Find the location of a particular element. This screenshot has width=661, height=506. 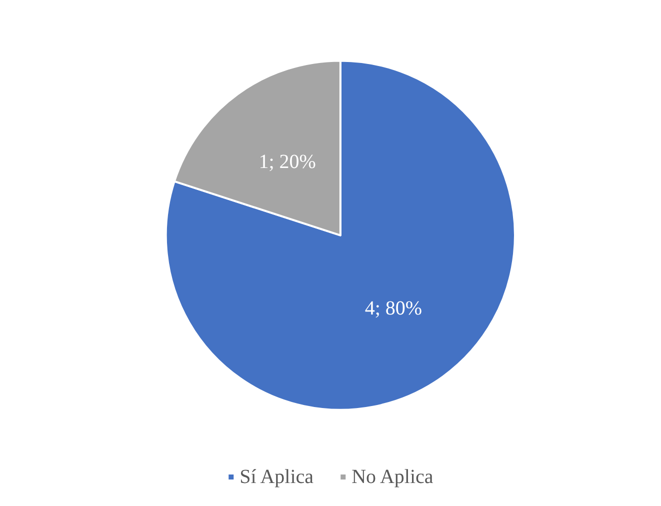

legend-label: Sí Aplica is located at coordinates (277, 477).